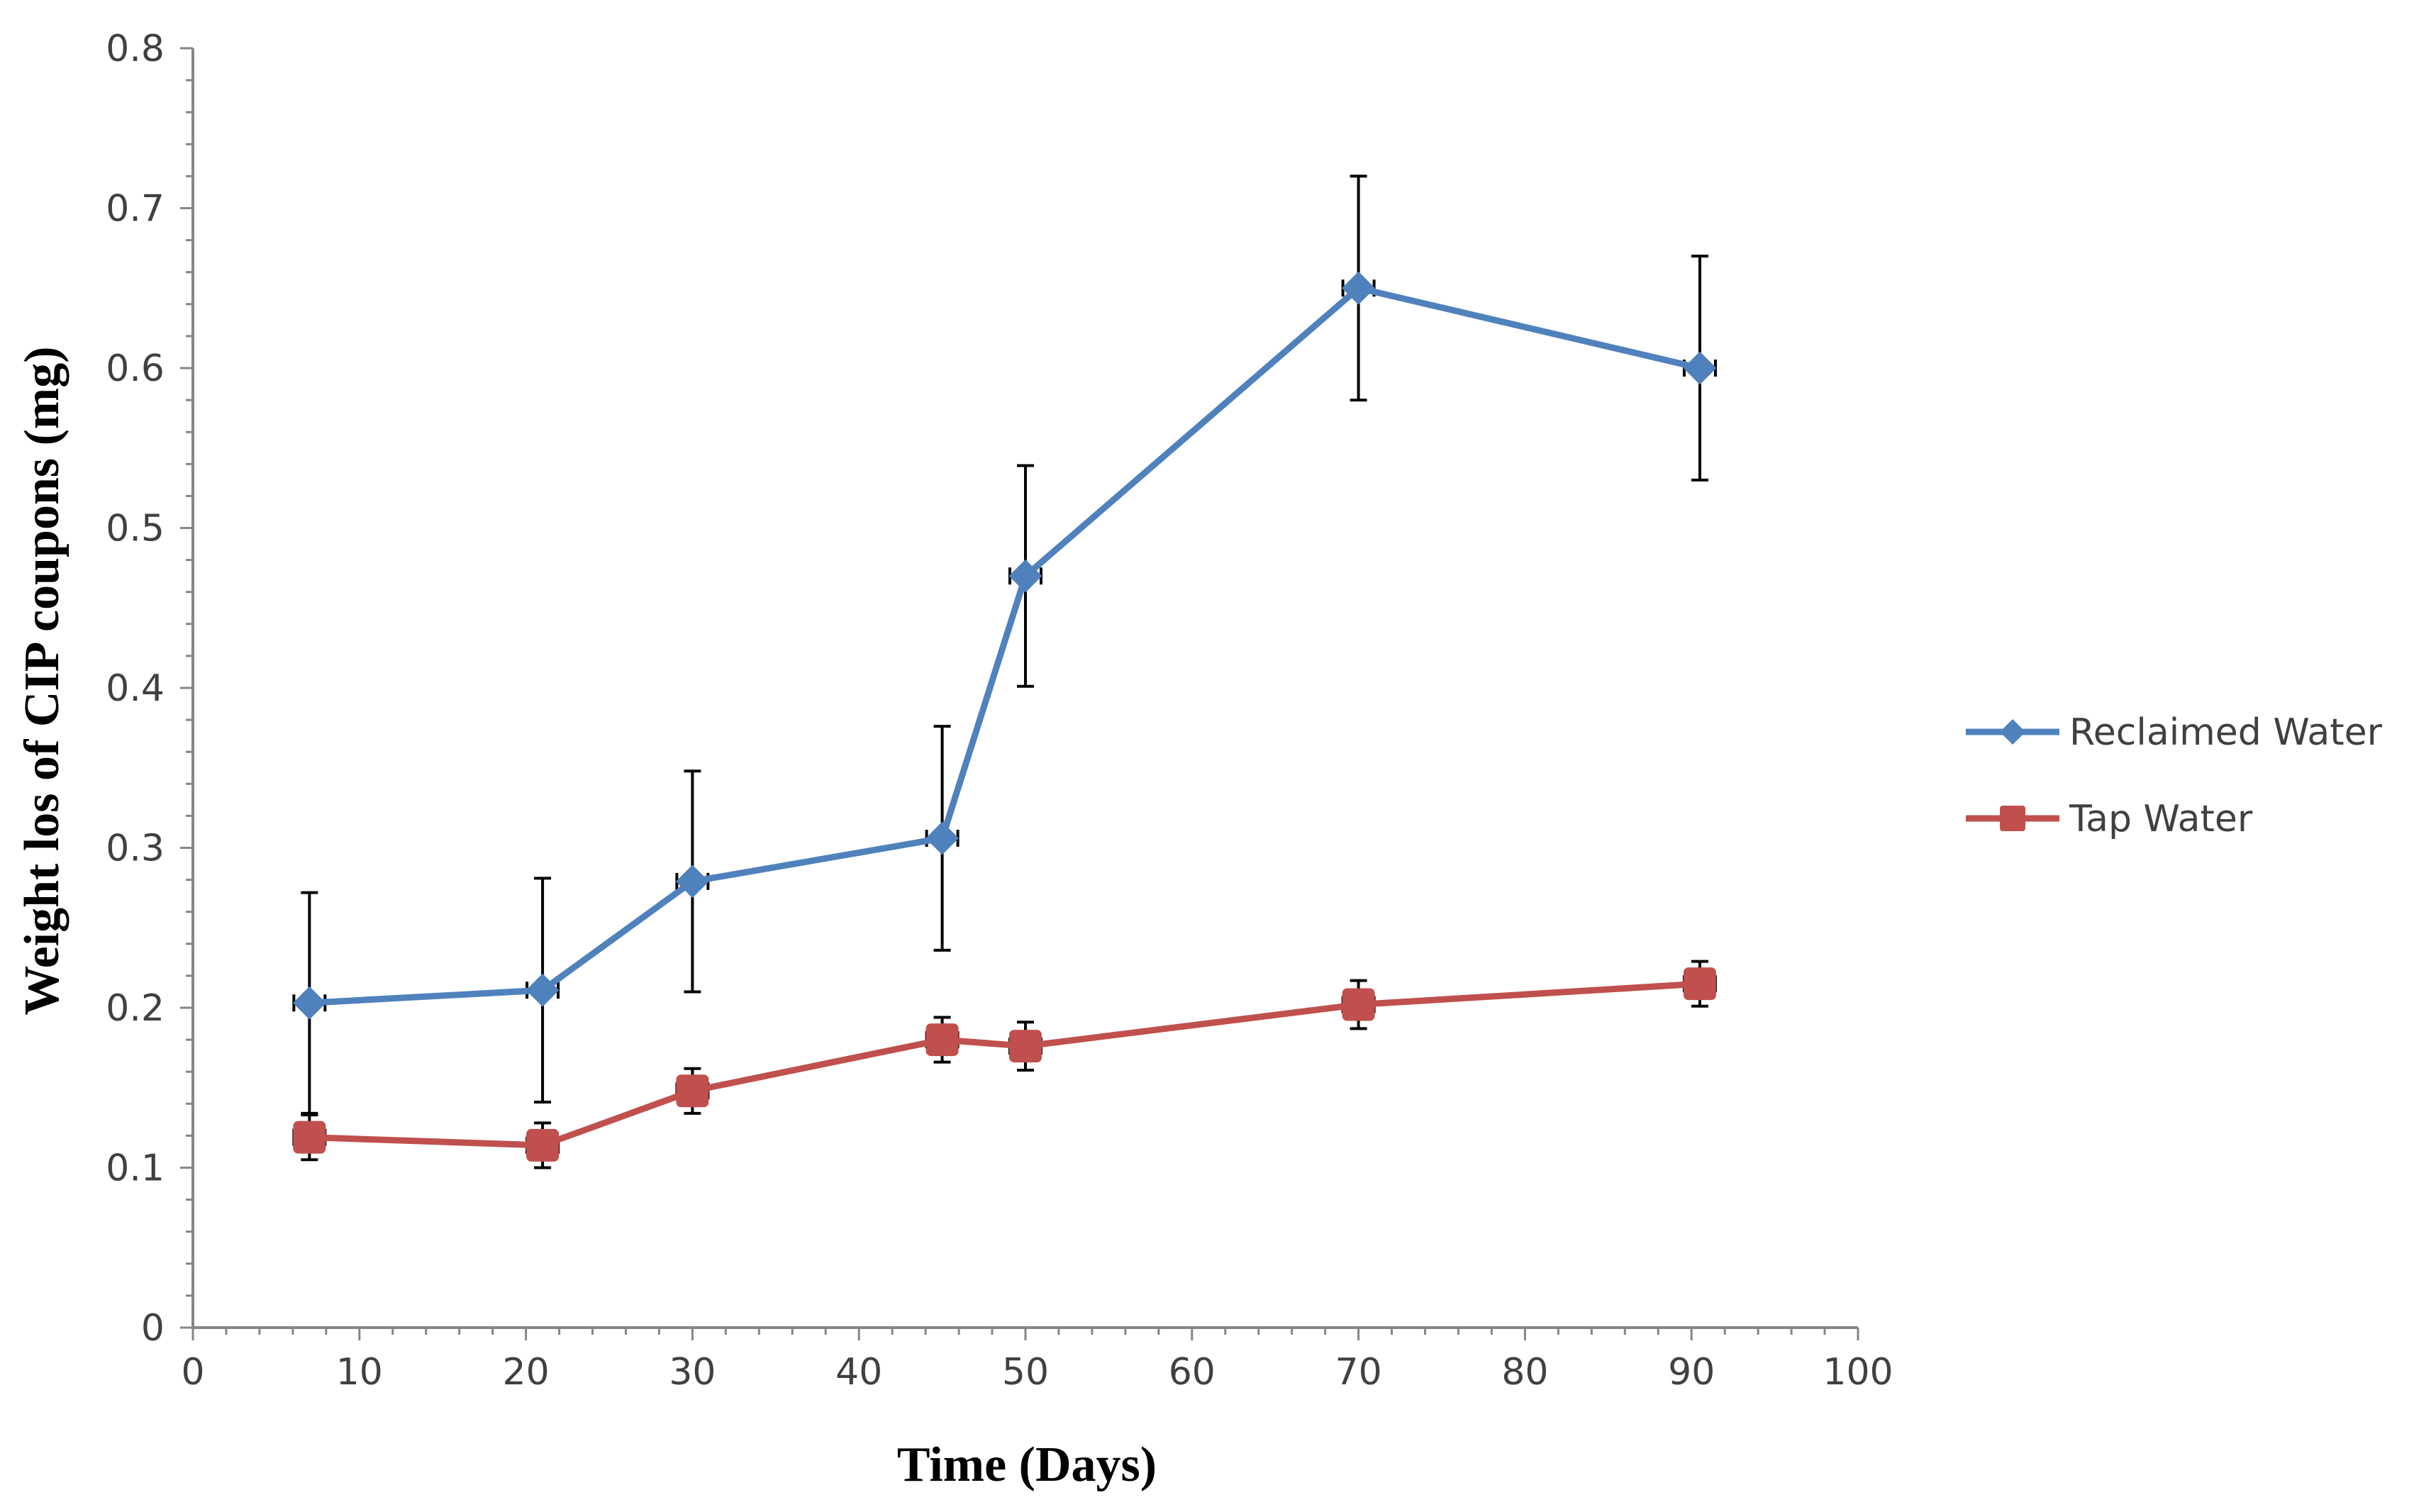  What do you see at coordinates (135, 209) in the screenshot?
I see `y-tick-label: 0.7` at bounding box center [135, 209].